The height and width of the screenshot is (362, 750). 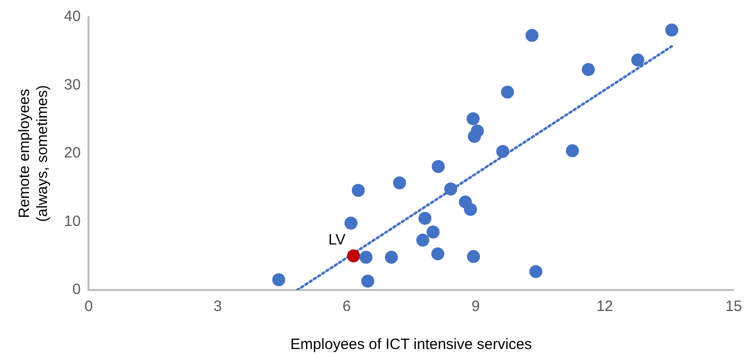 I want to click on y-tick-label: 10, so click(x=72, y=221).